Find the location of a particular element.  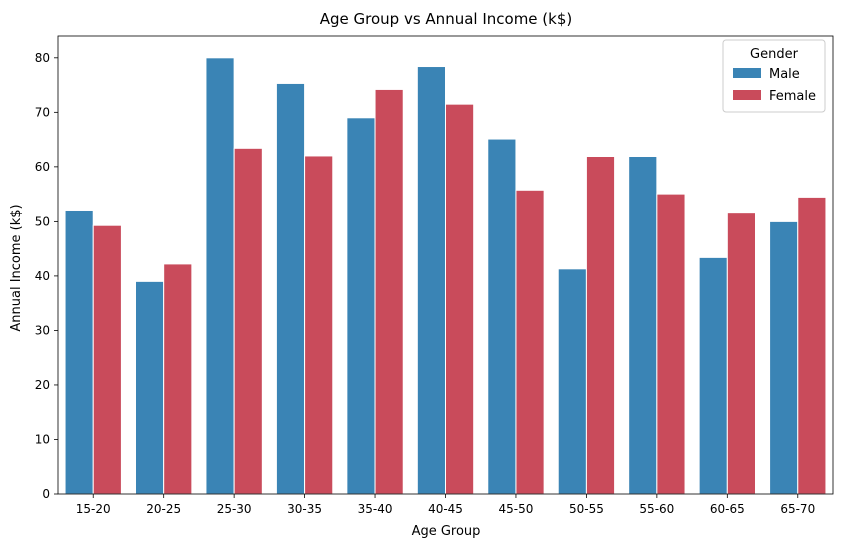

y-axis-label: Annual Income (k$) is located at coordinates (16, 267).